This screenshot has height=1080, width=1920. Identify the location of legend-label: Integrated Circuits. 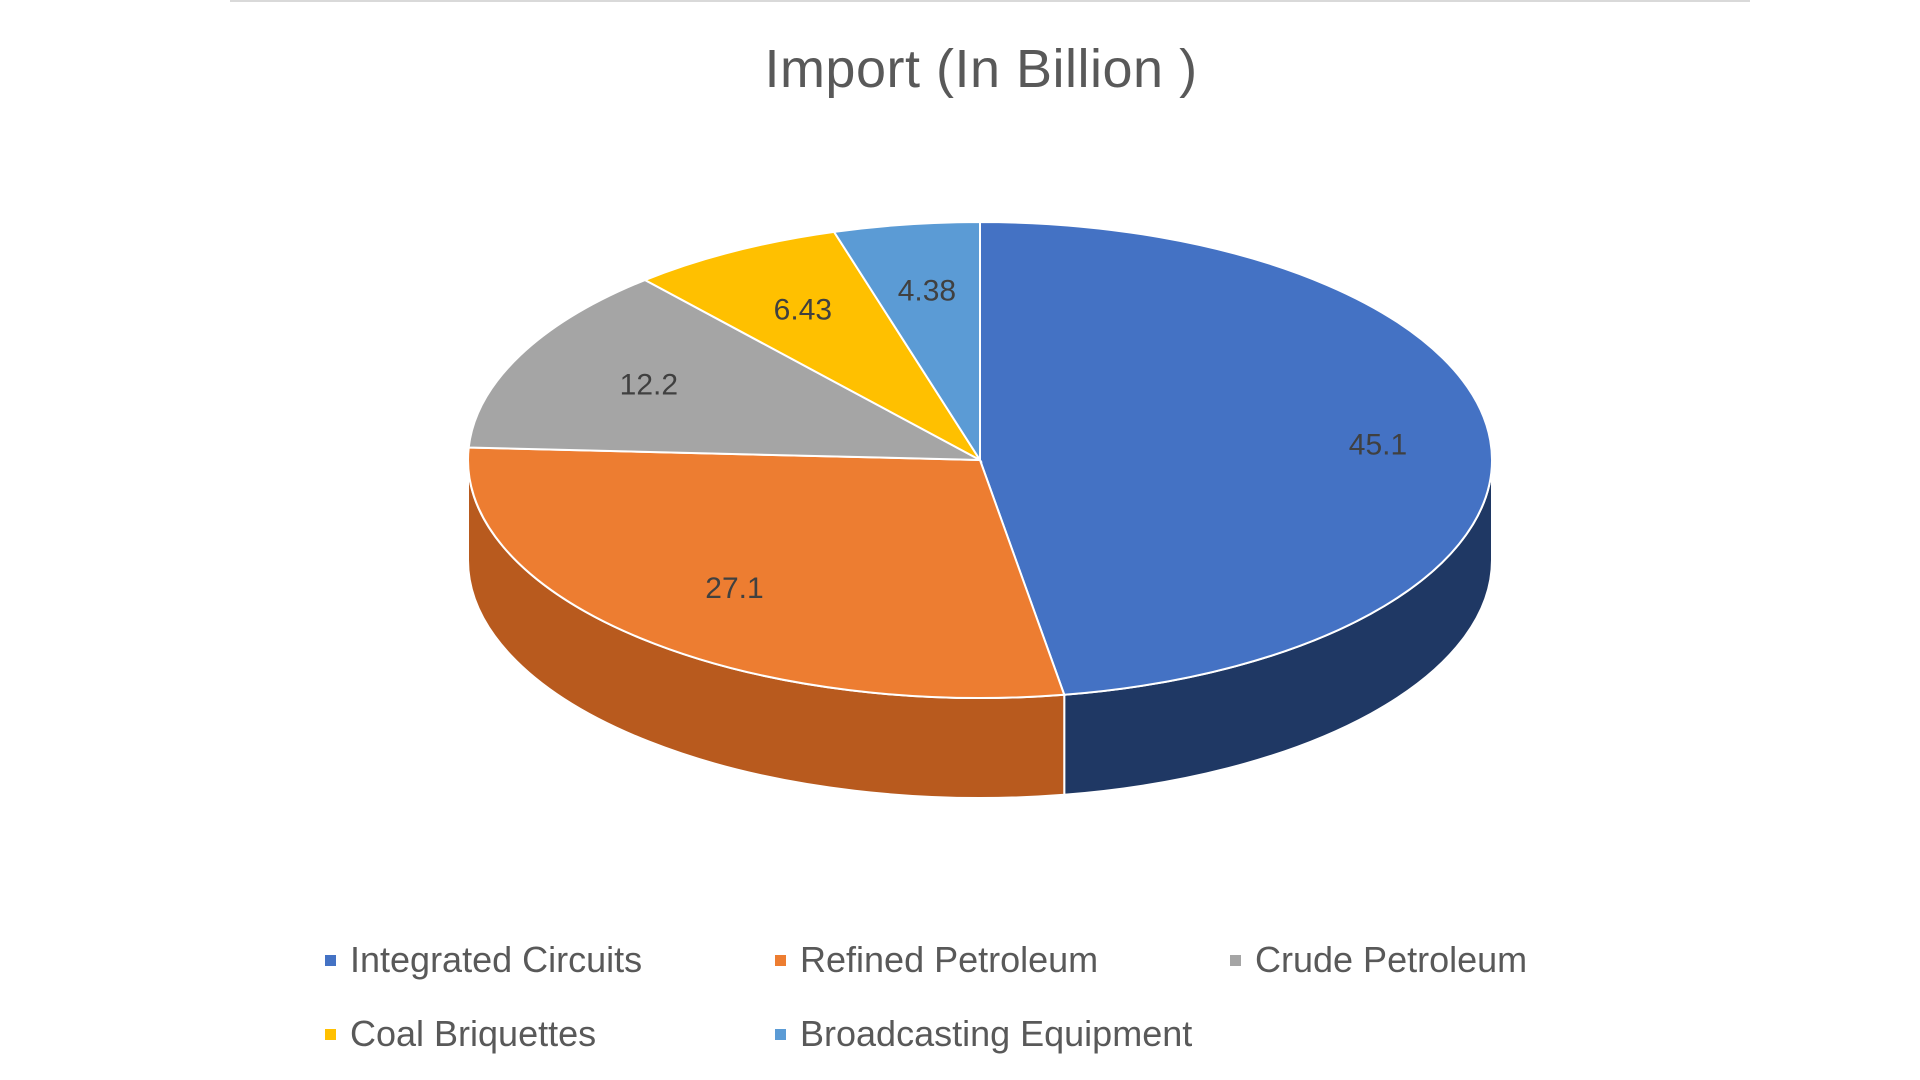
(496, 959).